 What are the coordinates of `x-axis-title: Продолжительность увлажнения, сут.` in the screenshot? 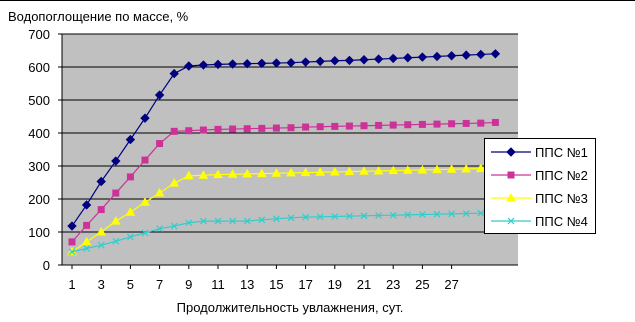 It's located at (290, 307).